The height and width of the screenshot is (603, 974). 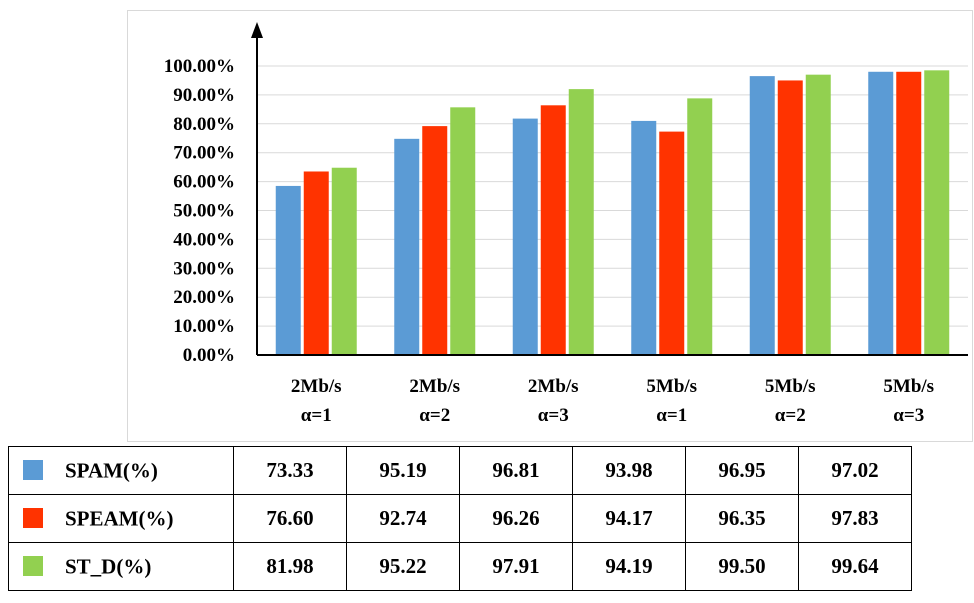 What do you see at coordinates (629, 566) in the screenshot?
I see `table-cell: 94.19` at bounding box center [629, 566].